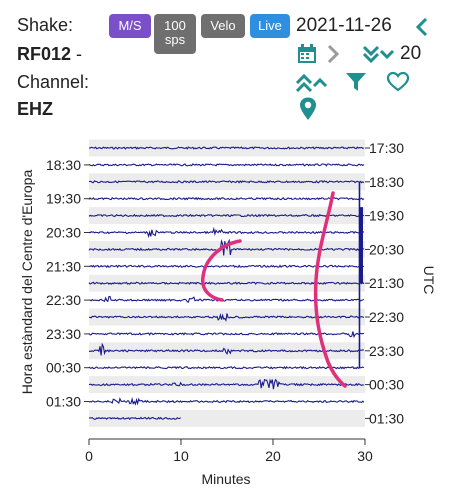  Describe the element at coordinates (308, 109) in the screenshot. I see `map-pin-icon` at that location.